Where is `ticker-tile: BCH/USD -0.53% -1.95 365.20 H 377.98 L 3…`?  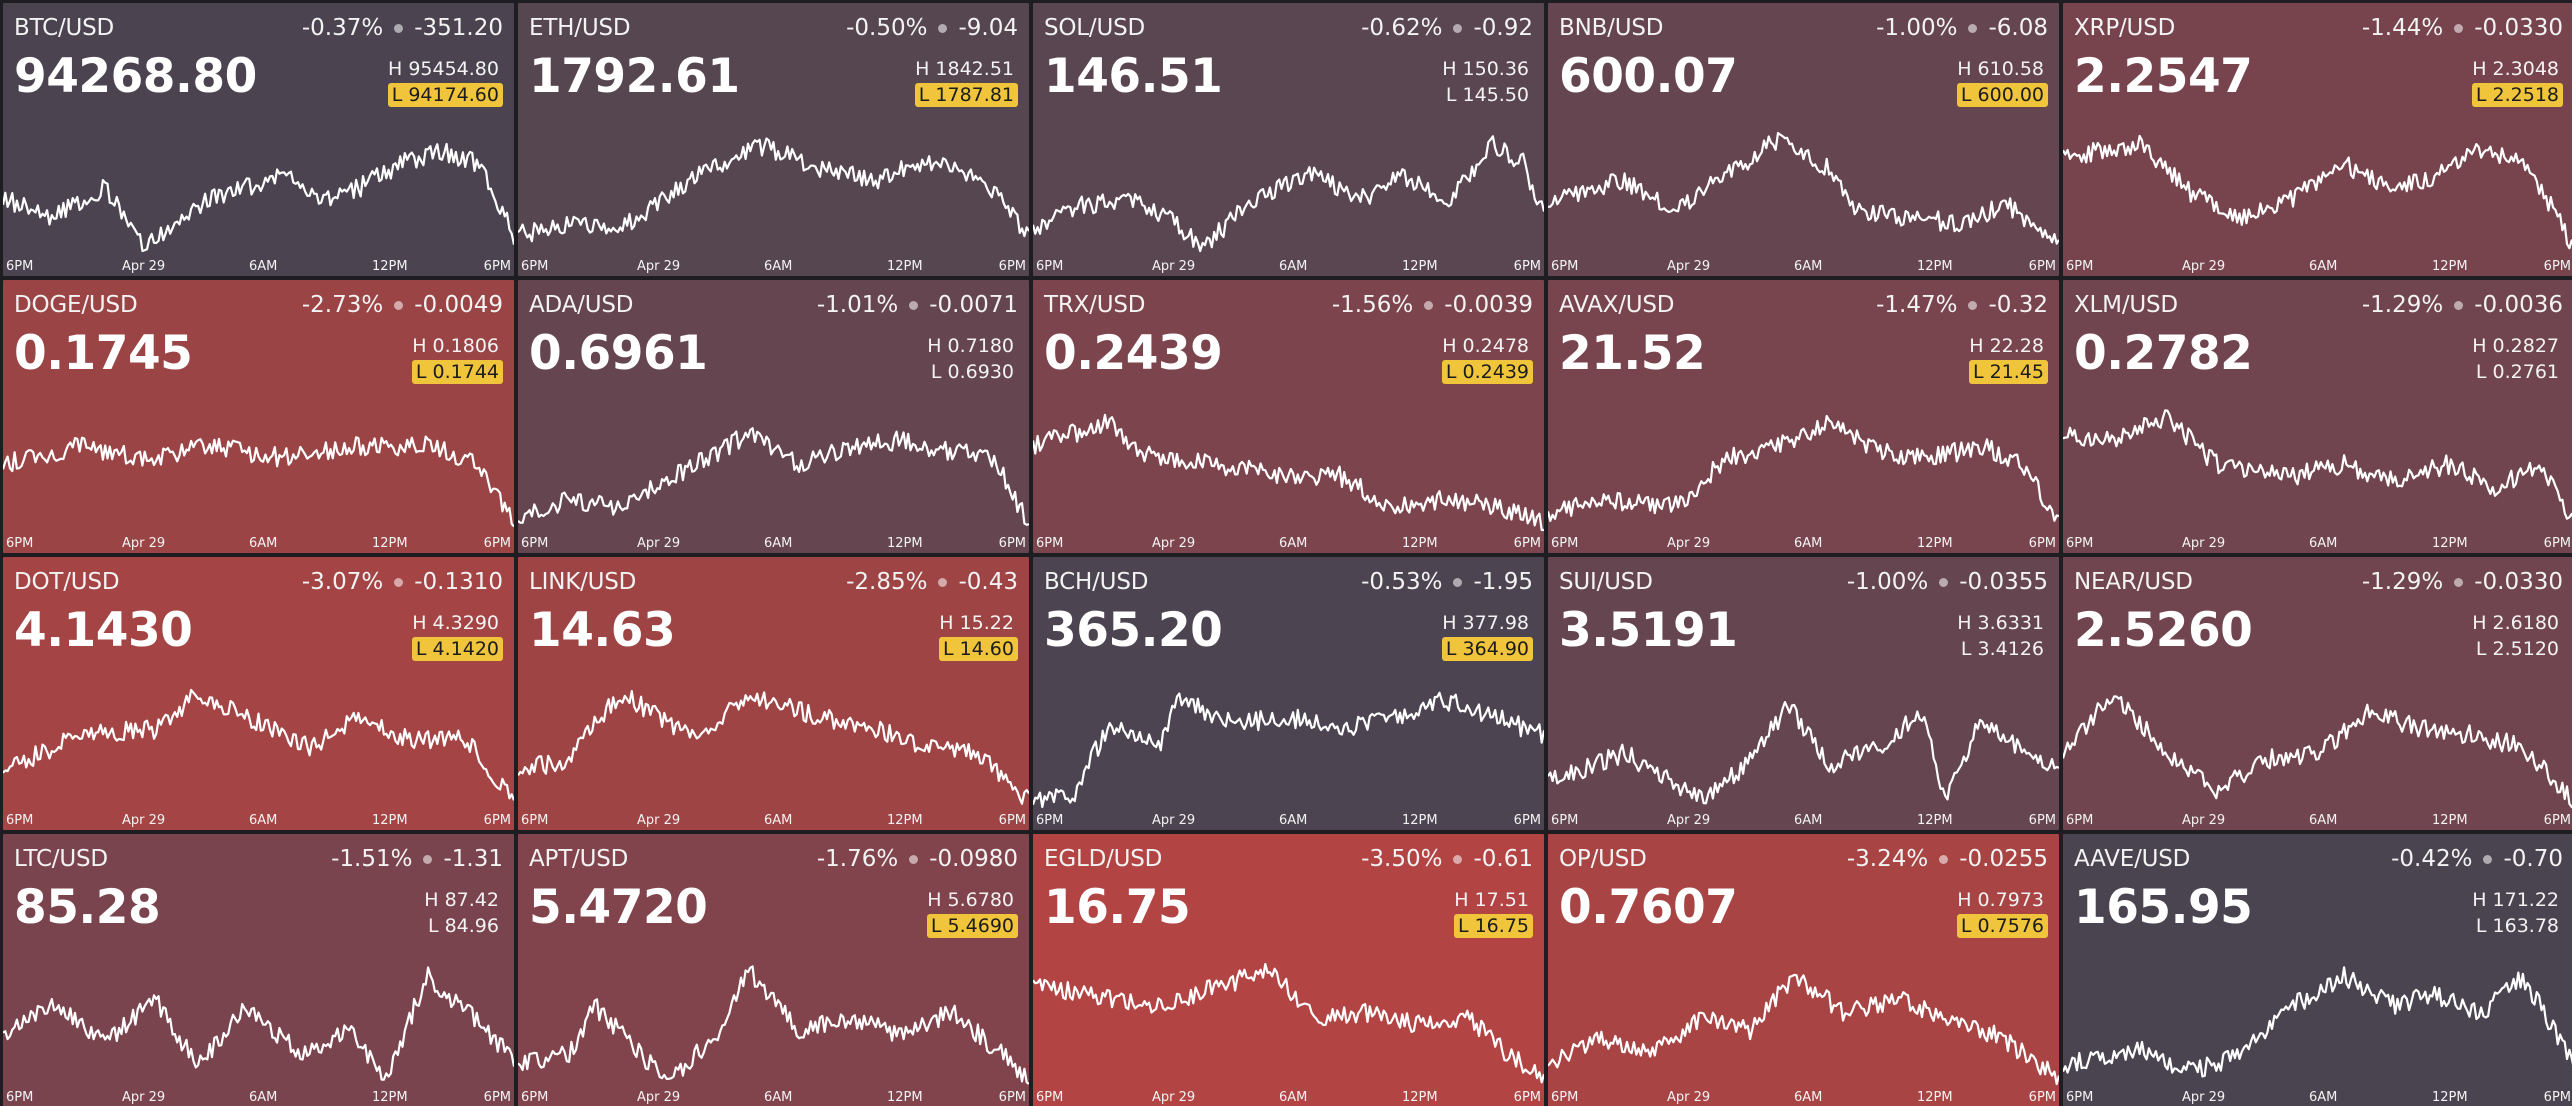 ticker-tile: BCH/USD -0.53% -1.95 365.20 H 377.98 L 3… is located at coordinates (1288, 693).